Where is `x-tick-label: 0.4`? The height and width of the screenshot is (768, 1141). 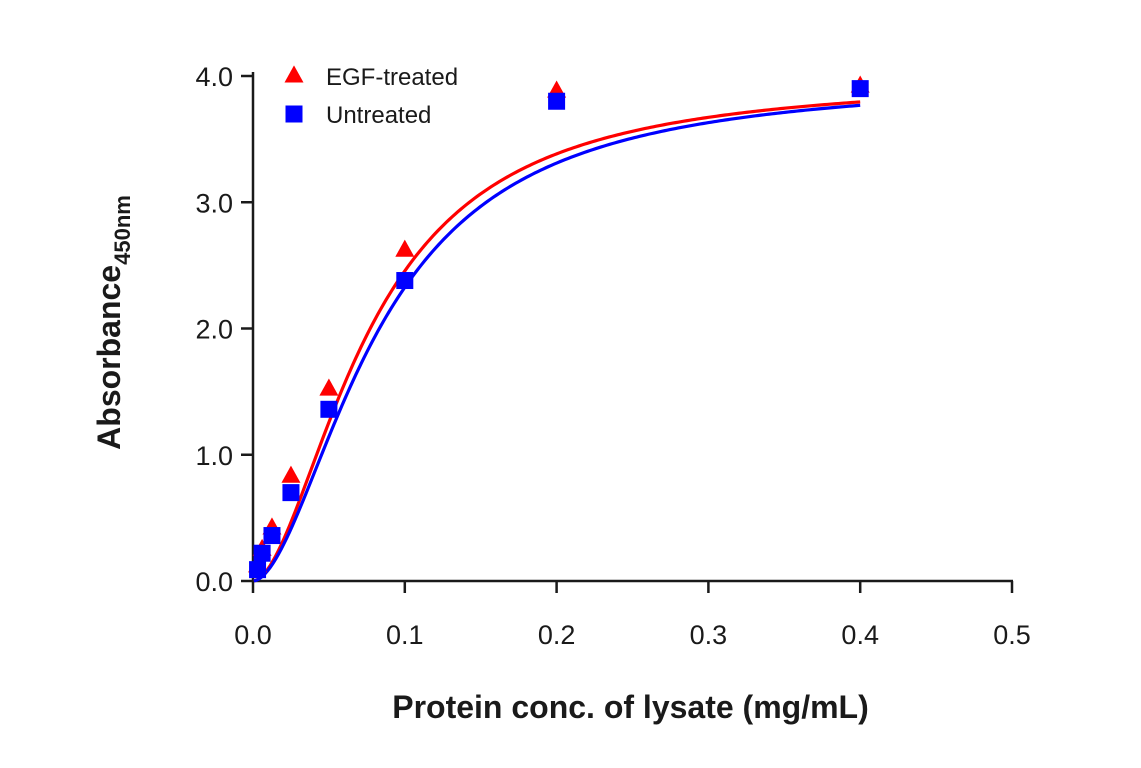
x-tick-label: 0.4 is located at coordinates (860, 635).